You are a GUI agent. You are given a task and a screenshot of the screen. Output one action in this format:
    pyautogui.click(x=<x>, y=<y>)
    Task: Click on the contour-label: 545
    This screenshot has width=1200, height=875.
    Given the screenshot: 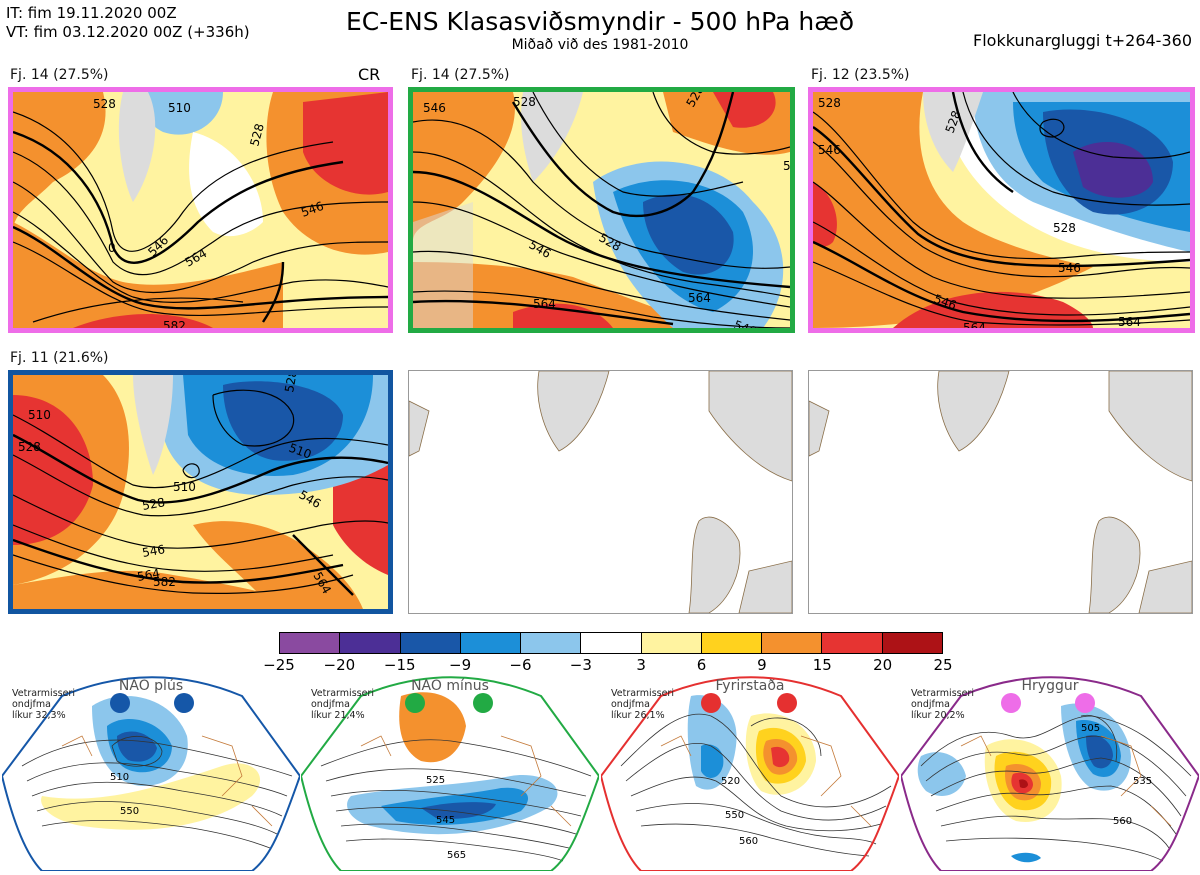 What is the action you would take?
    pyautogui.click(x=445, y=820)
    